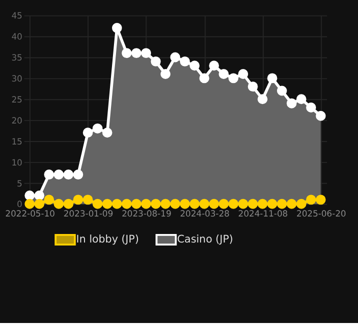 This screenshot has height=334, width=358. I want to click on y-tick-label: 40, so click(16, 37).